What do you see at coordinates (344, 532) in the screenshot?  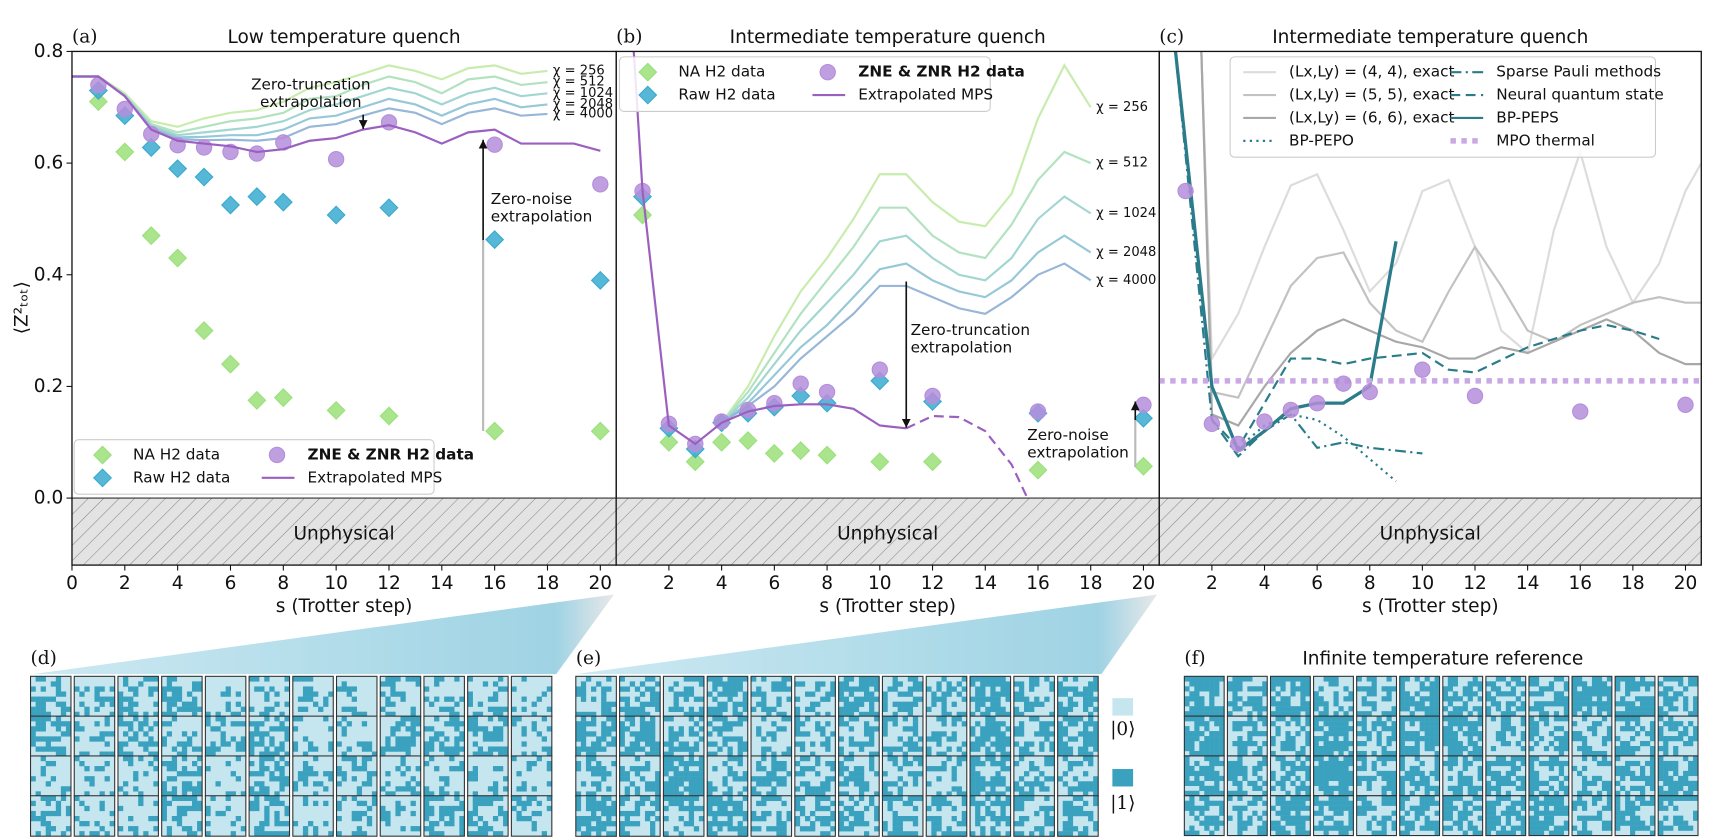 I see `unphysical-region` at bounding box center [344, 532].